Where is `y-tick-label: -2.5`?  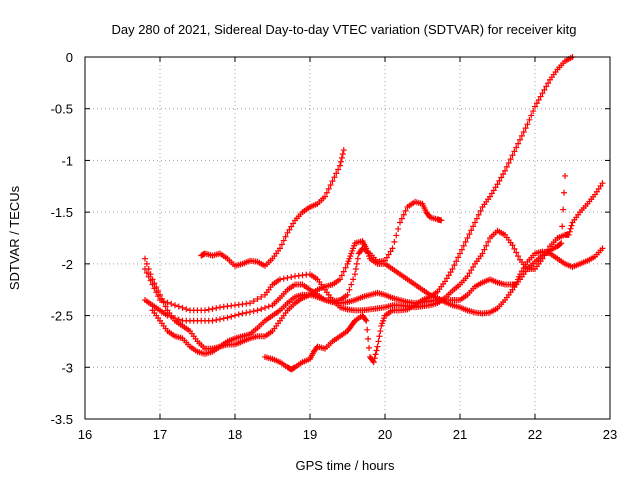
y-tick-label: -2.5 is located at coordinates (62, 316).